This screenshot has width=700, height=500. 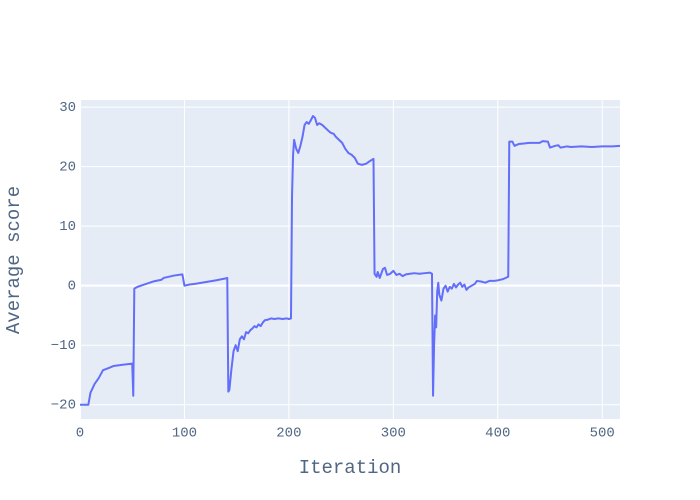 What do you see at coordinates (497, 434) in the screenshot?
I see `x-tick-label: 400` at bounding box center [497, 434].